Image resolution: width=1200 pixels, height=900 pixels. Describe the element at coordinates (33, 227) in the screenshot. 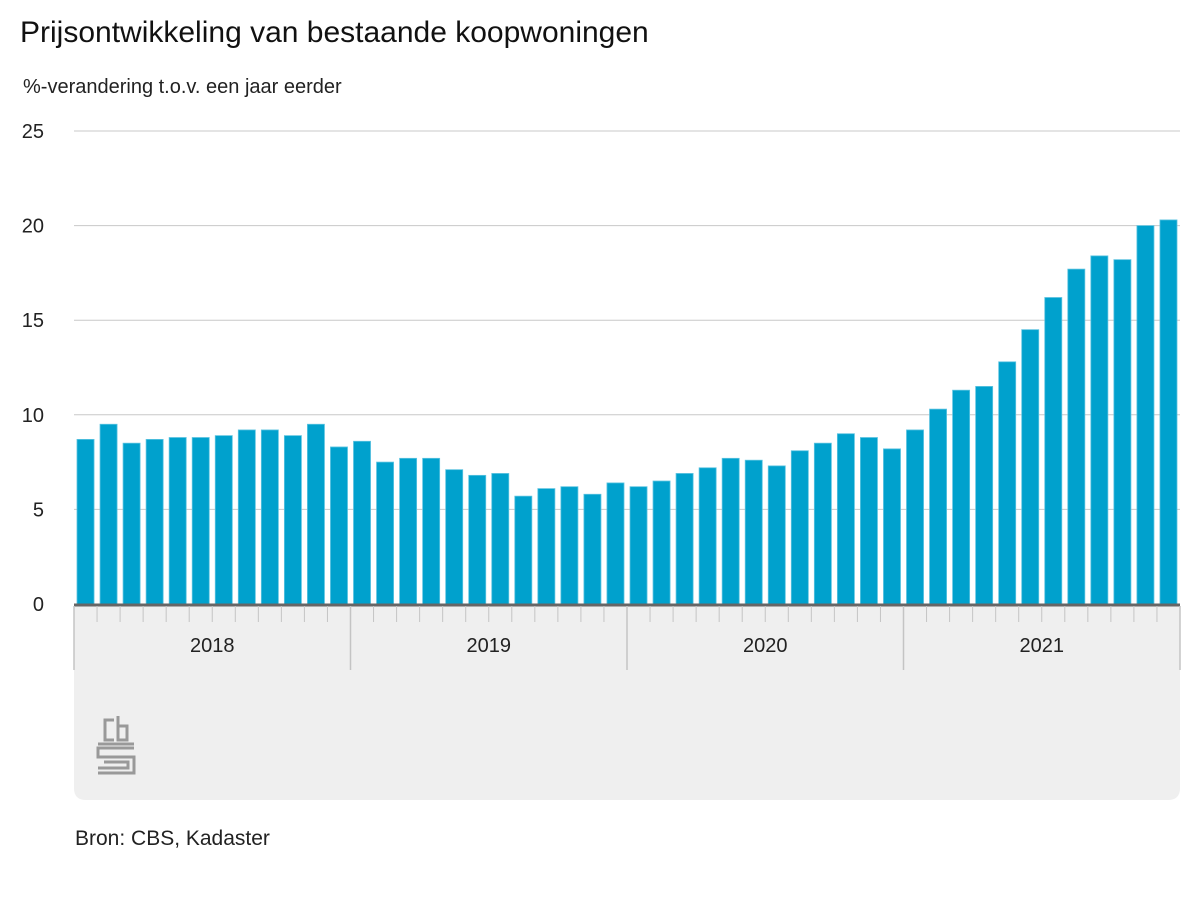

I see `y-tick-label: 20` at that location.